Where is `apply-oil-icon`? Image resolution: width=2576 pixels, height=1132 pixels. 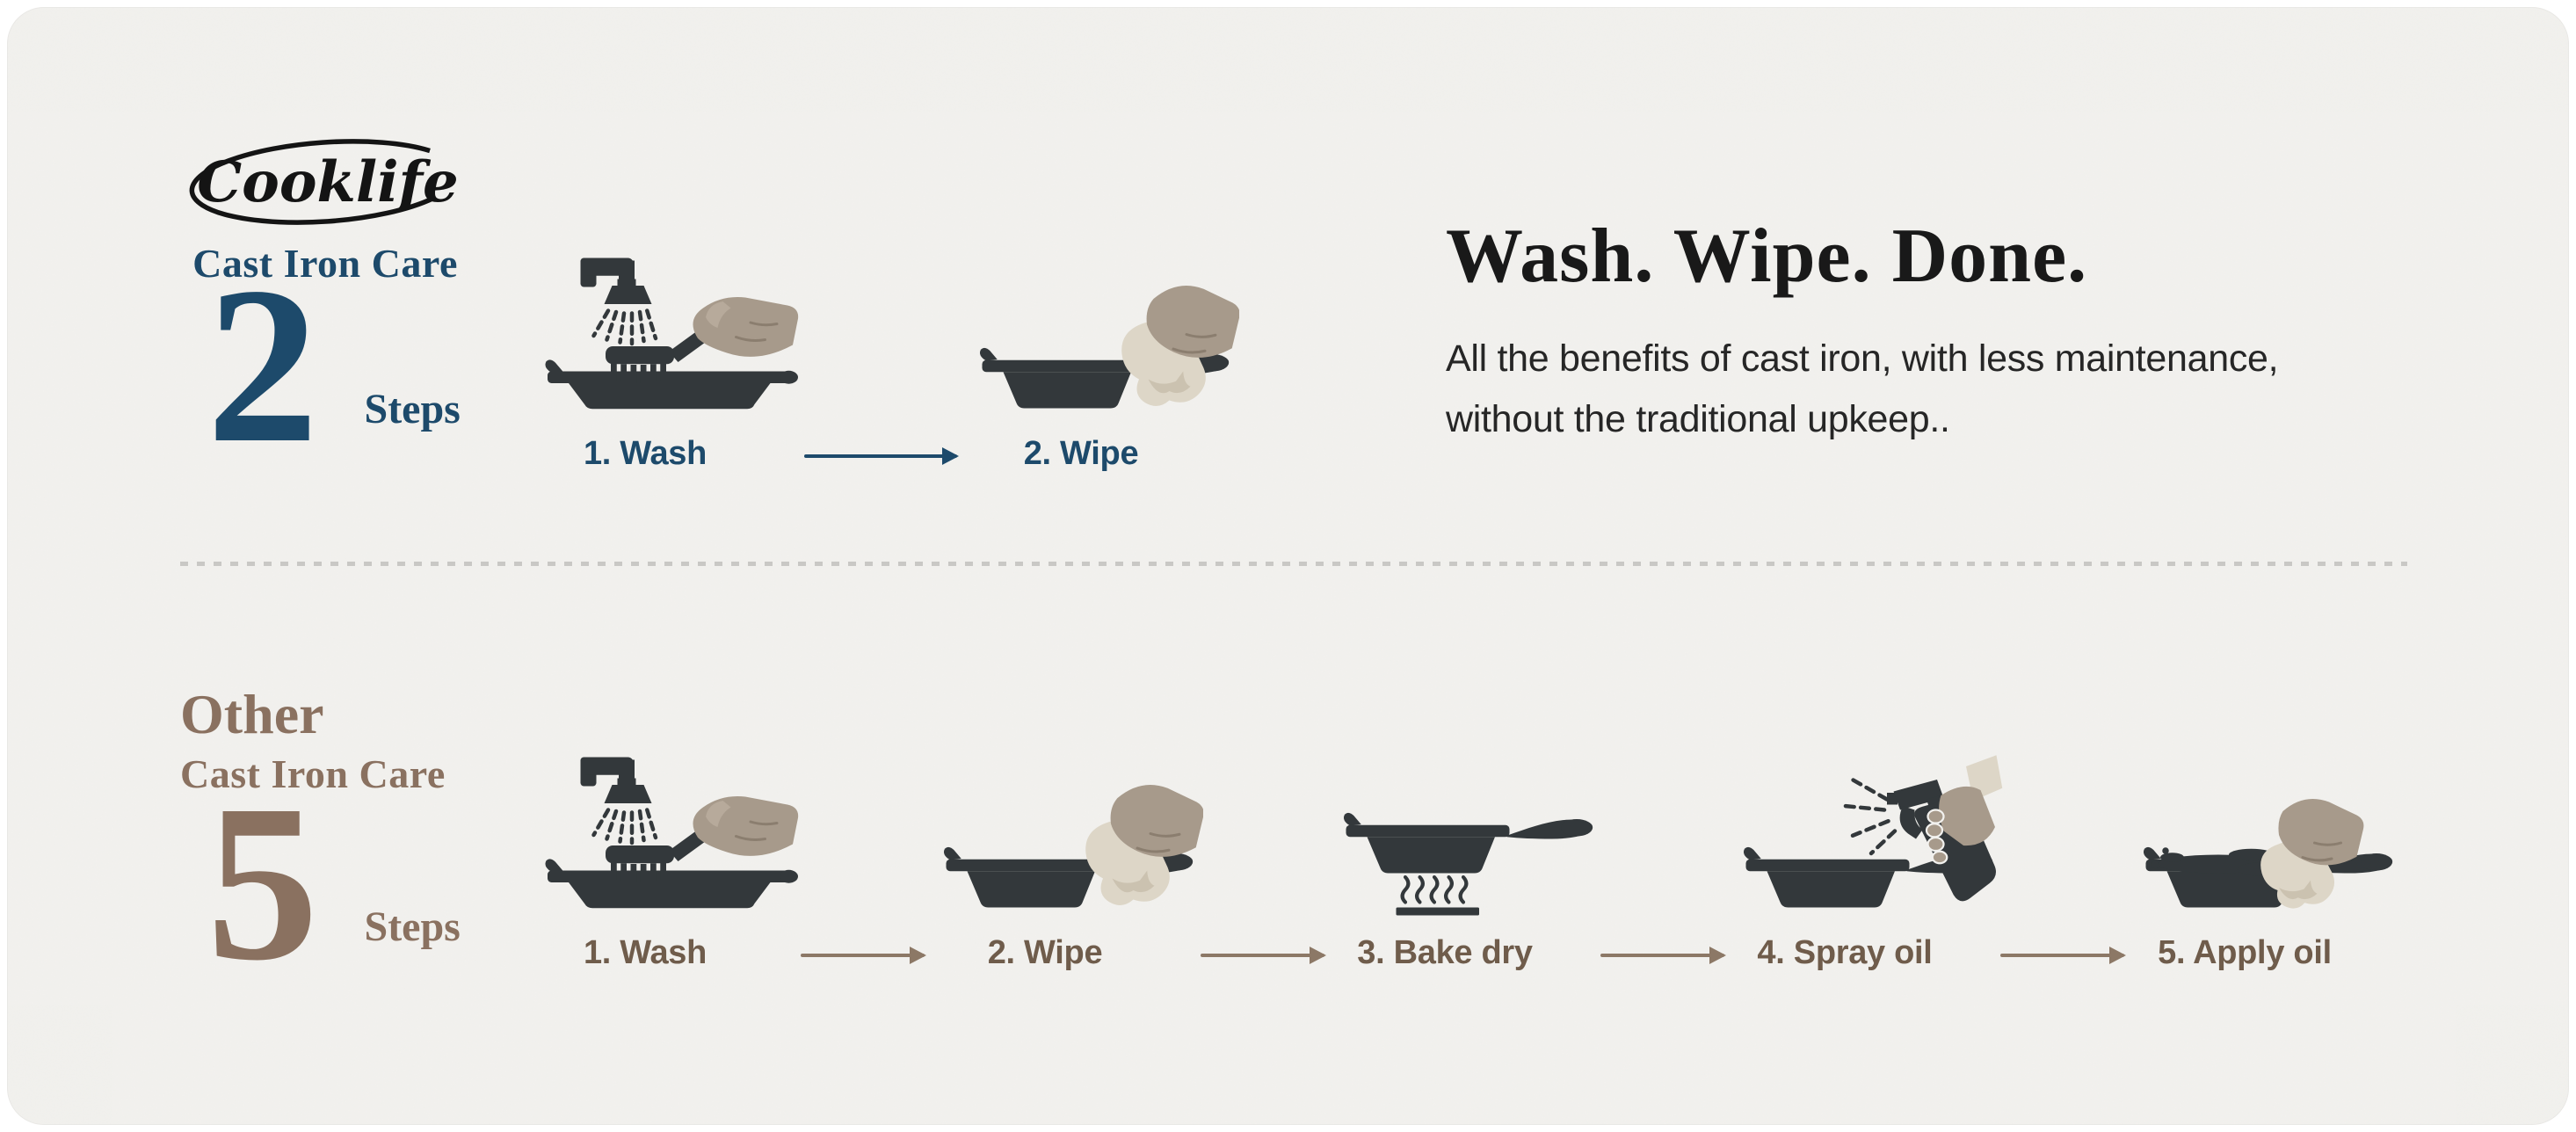 apply-oil-icon is located at coordinates (2271, 830).